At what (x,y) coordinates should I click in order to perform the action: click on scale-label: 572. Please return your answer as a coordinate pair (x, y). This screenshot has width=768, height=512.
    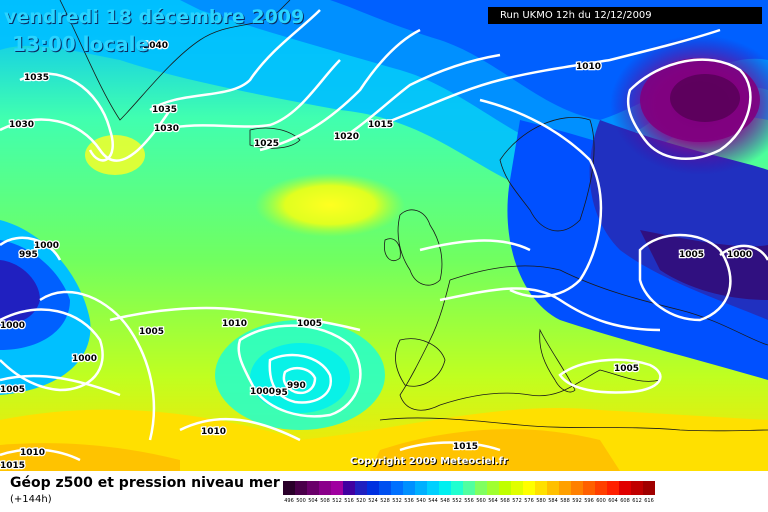
    Looking at the image, I should click on (517, 501).